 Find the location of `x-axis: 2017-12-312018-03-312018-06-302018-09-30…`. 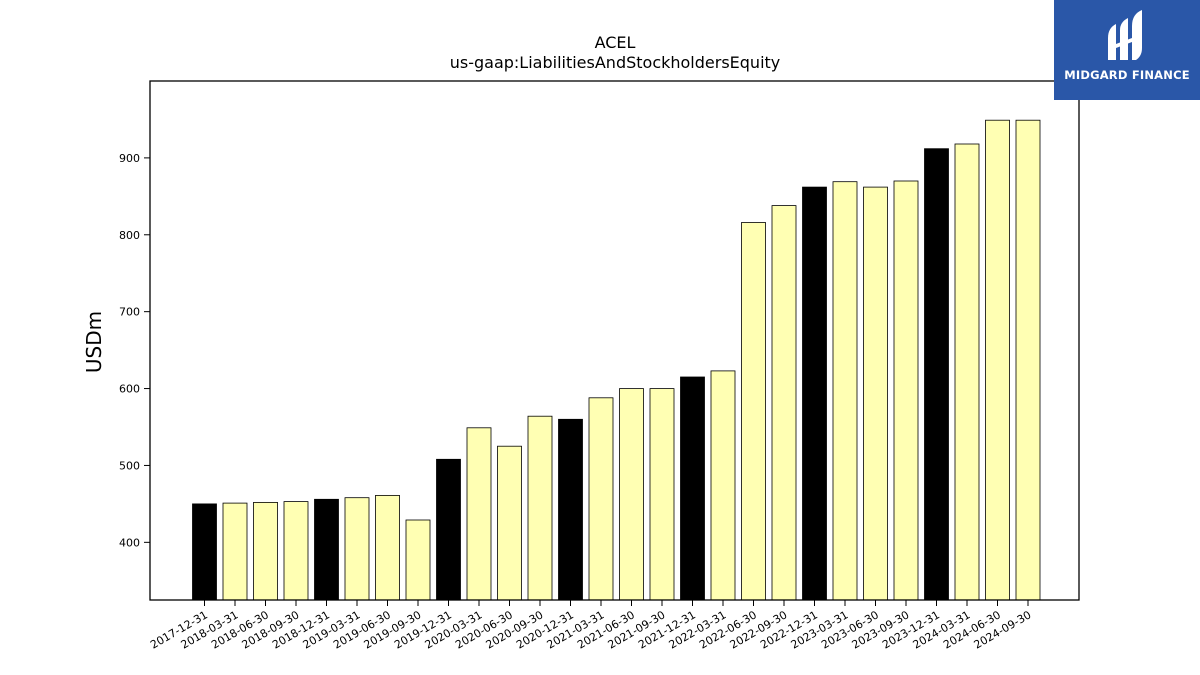

x-axis: 2017-12-312018-03-312018-06-302018-09-30… is located at coordinates (591, 626).